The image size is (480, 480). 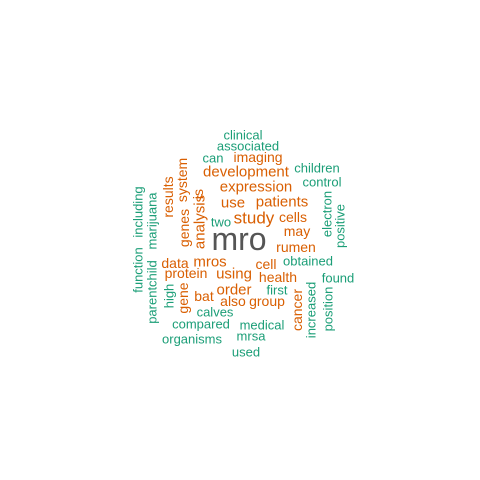 I want to click on word-expression: expression, so click(x=256, y=187).